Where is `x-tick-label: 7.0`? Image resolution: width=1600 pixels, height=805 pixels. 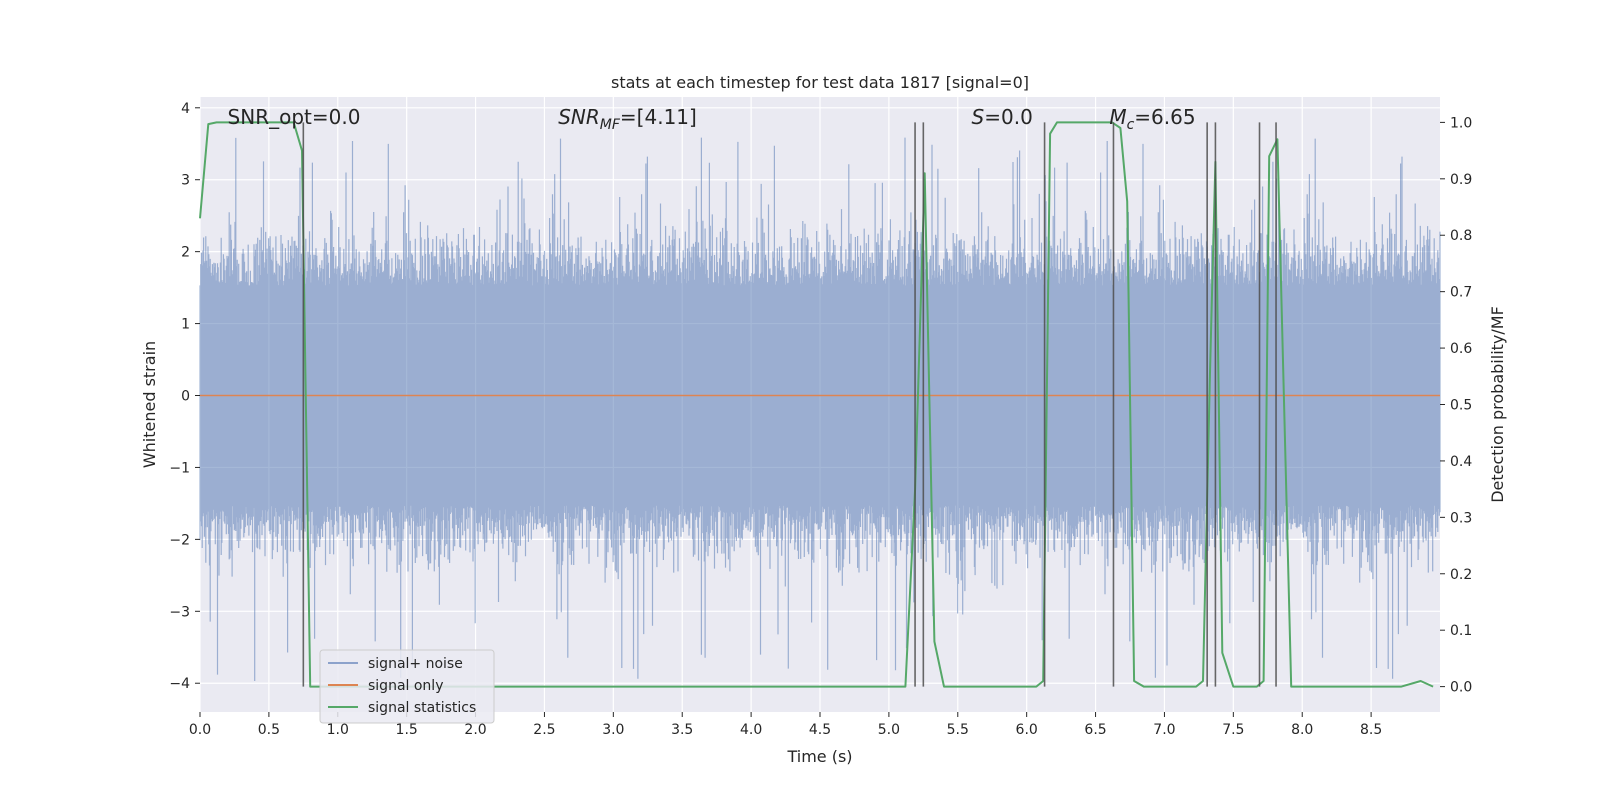
x-tick-label: 7.0 is located at coordinates (1164, 730).